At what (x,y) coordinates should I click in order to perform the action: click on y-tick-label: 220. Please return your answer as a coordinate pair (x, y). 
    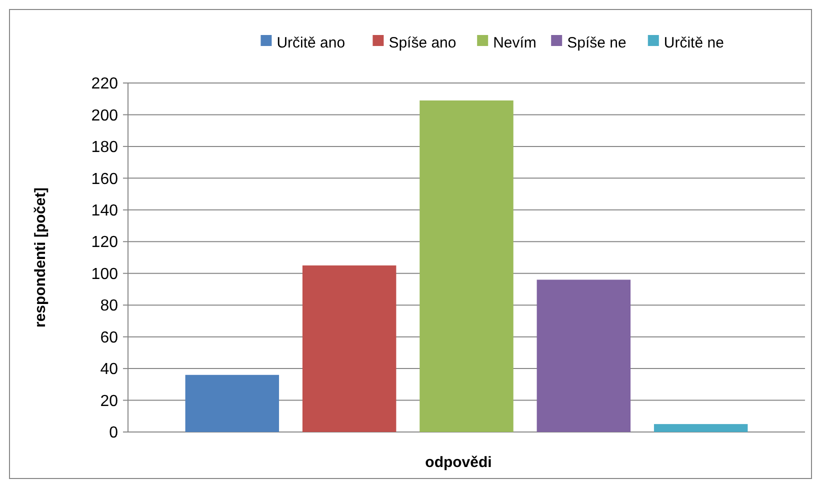
    Looking at the image, I should click on (104, 84).